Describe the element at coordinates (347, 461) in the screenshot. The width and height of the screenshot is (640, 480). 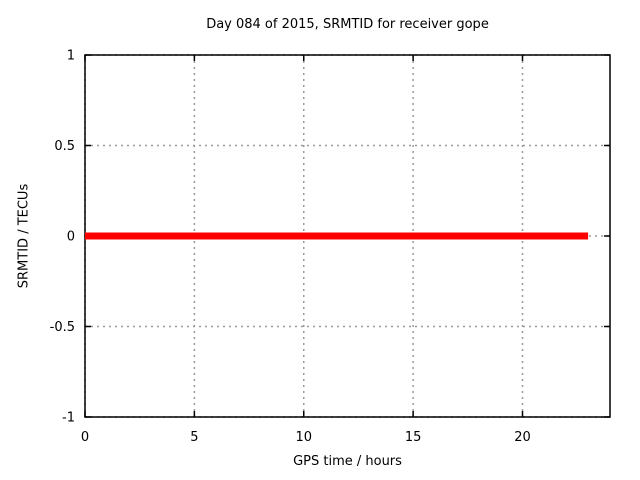
I see `x-axis-label: GPS time / hours` at that location.